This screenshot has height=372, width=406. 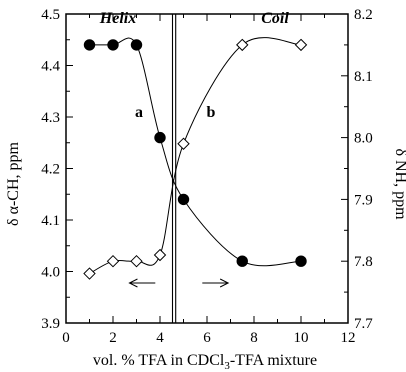 I want to click on y-right-tick-label: 7.9, so click(x=363, y=200).